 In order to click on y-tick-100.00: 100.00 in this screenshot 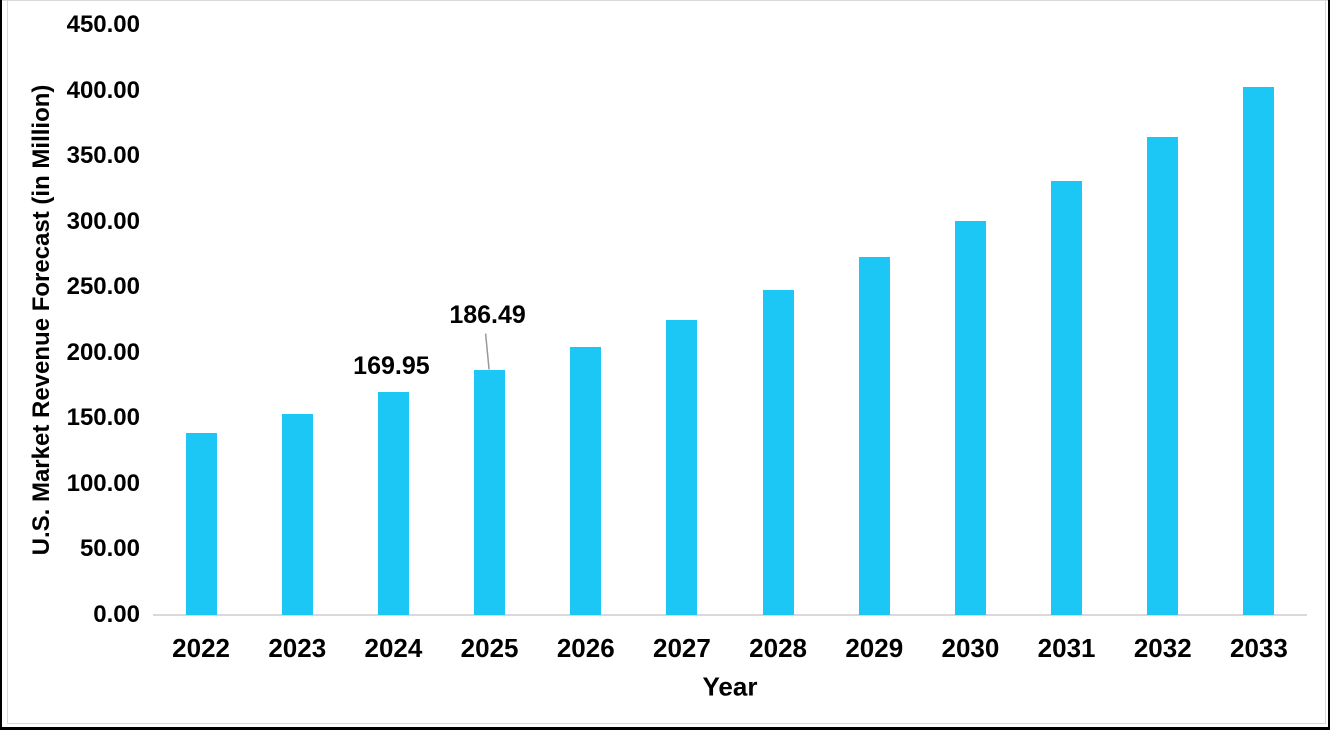, I will do `click(103, 483)`.